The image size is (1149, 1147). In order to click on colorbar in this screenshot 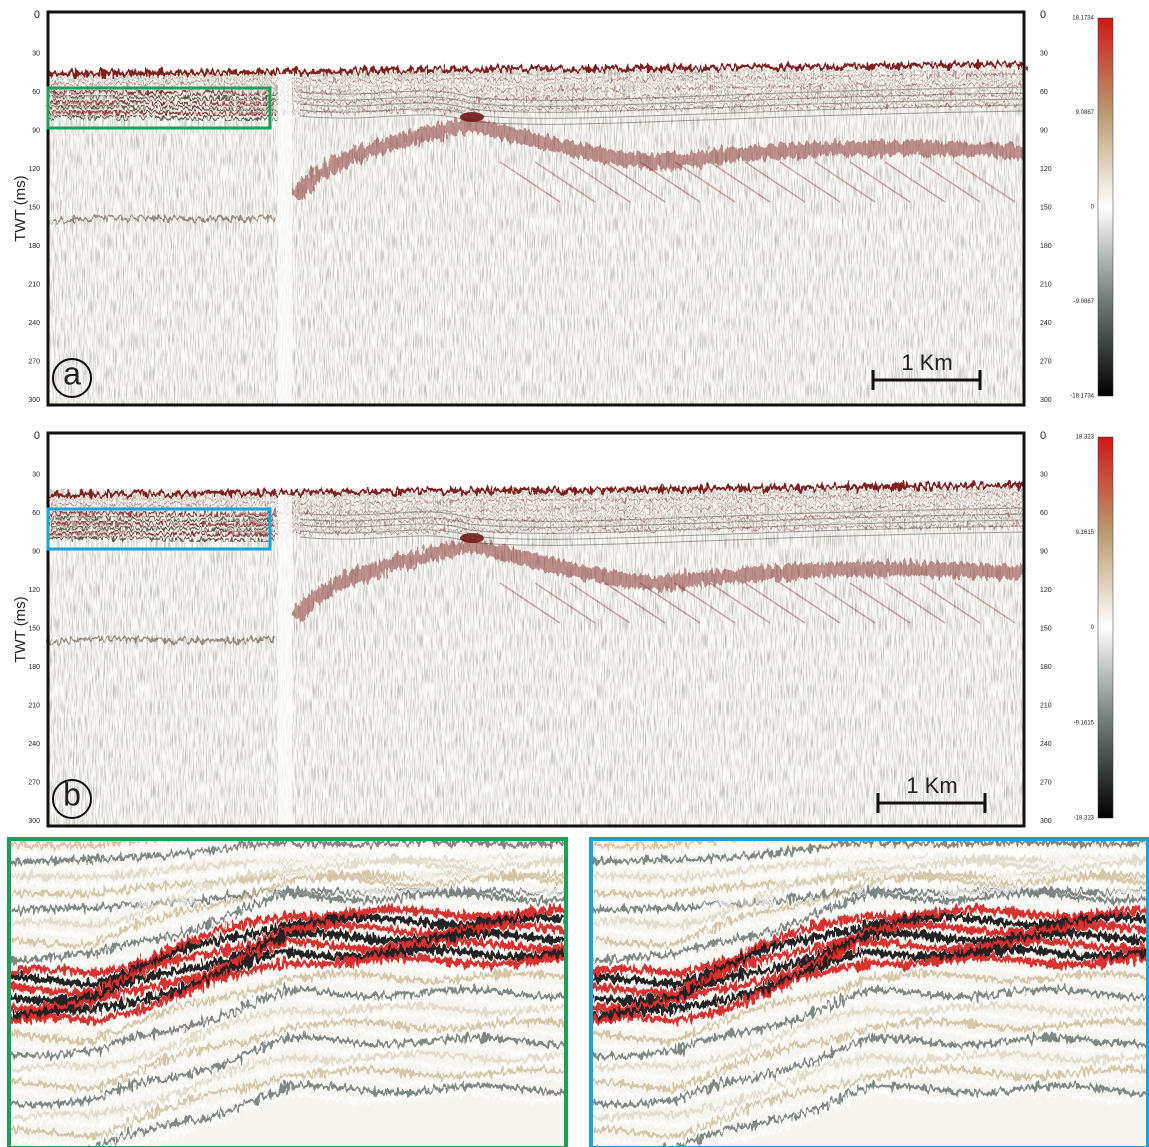, I will do `click(1105, 627)`.